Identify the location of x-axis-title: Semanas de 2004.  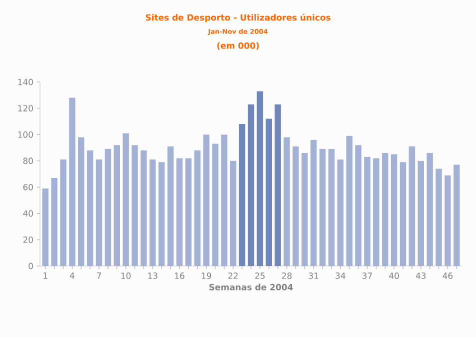
(251, 287).